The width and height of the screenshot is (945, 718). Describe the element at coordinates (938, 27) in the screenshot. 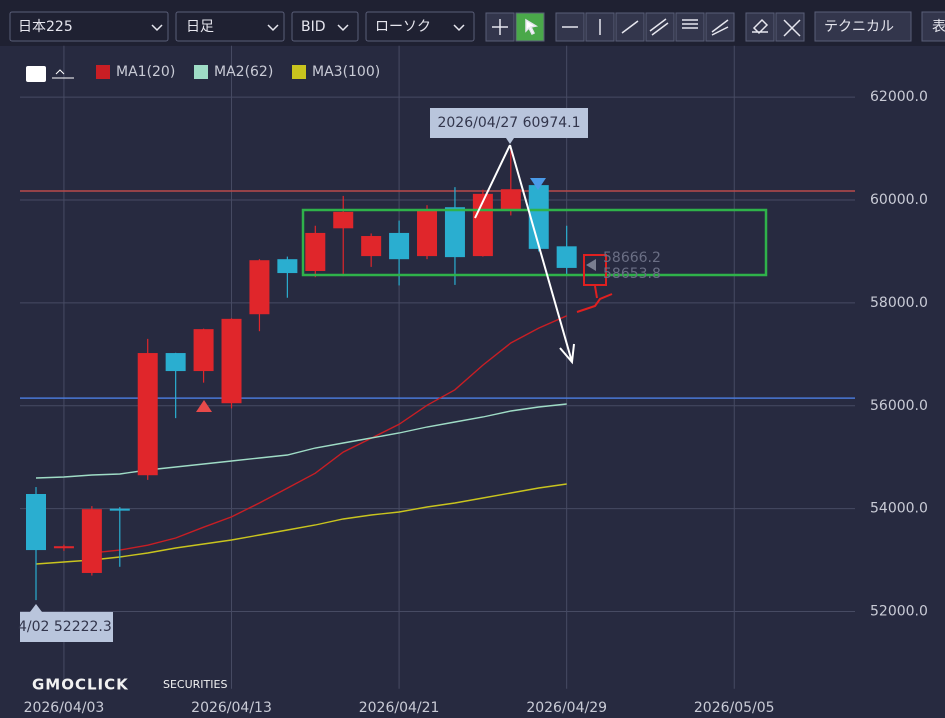

I see `display: 表` at that location.